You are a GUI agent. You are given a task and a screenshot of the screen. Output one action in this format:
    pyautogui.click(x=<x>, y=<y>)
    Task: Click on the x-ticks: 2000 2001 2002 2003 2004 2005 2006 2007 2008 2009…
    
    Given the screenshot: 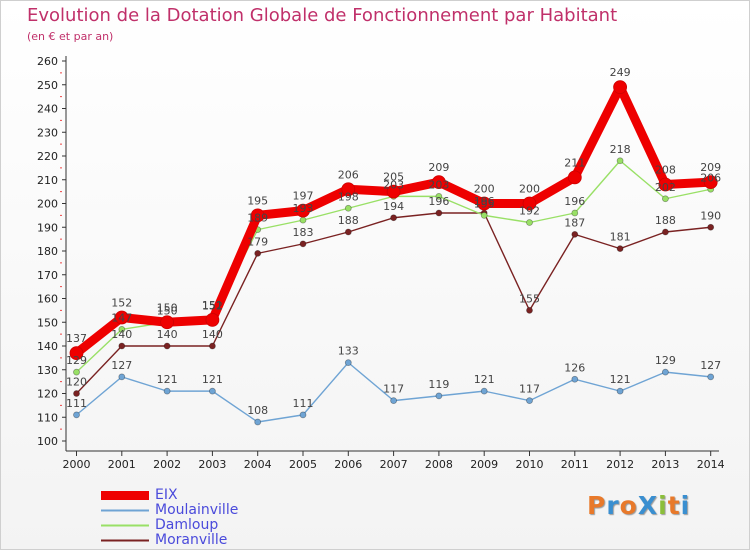 What is the action you would take?
    pyautogui.click(x=394, y=461)
    